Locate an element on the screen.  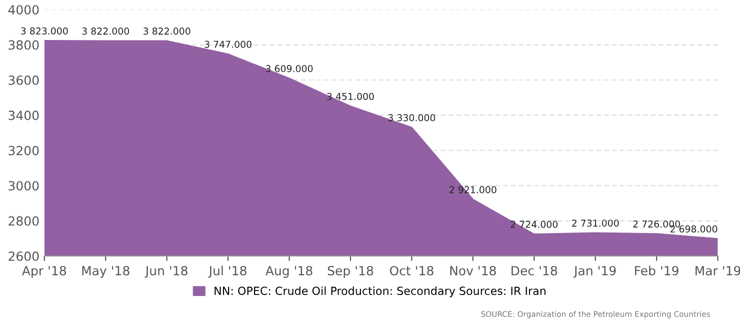
y-tick-label: 4000 is located at coordinates (23, 10).